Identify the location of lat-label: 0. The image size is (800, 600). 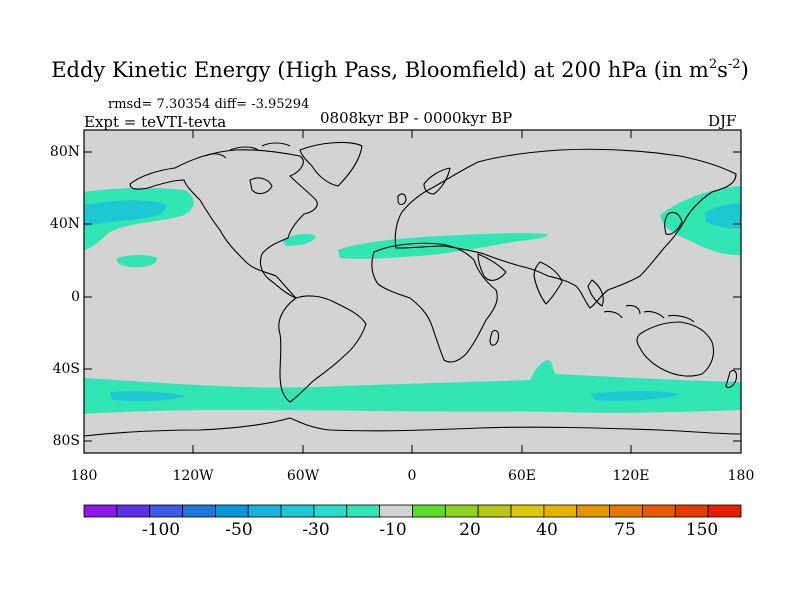
(75, 297).